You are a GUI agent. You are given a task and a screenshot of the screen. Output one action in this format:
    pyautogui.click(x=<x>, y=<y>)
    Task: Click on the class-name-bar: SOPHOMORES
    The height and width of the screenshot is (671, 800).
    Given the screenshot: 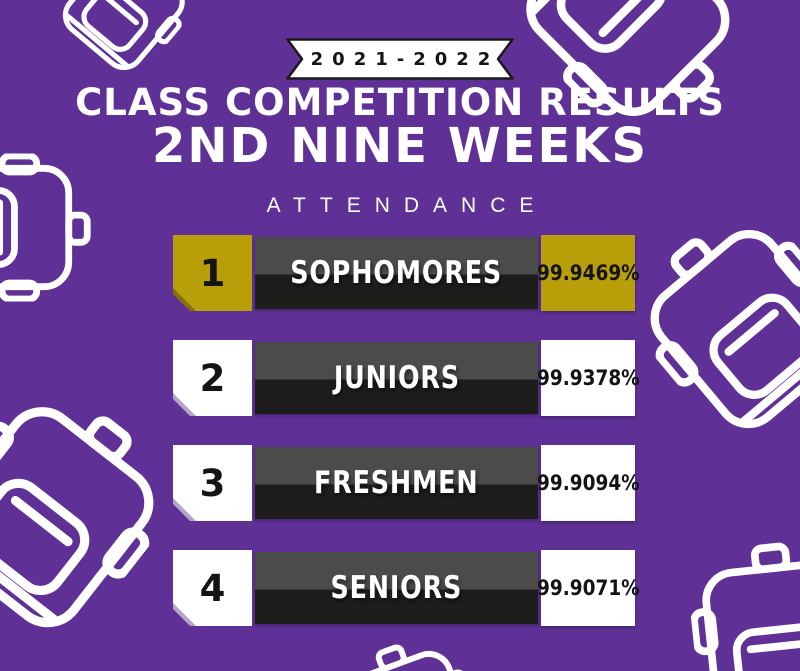 What is the action you would take?
    pyautogui.click(x=396, y=273)
    